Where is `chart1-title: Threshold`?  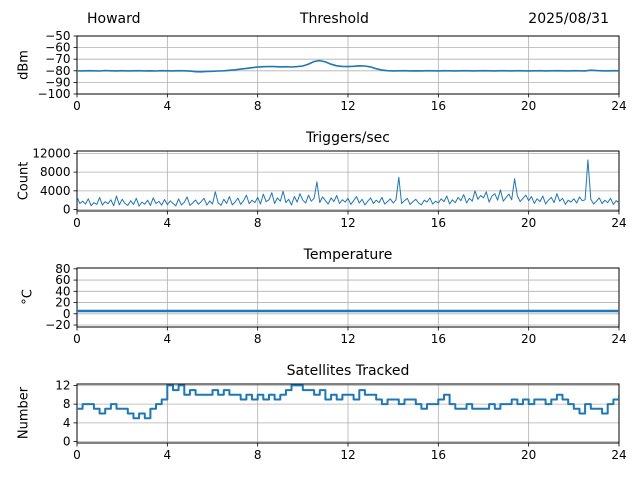 chart1-title: Threshold is located at coordinates (334, 19).